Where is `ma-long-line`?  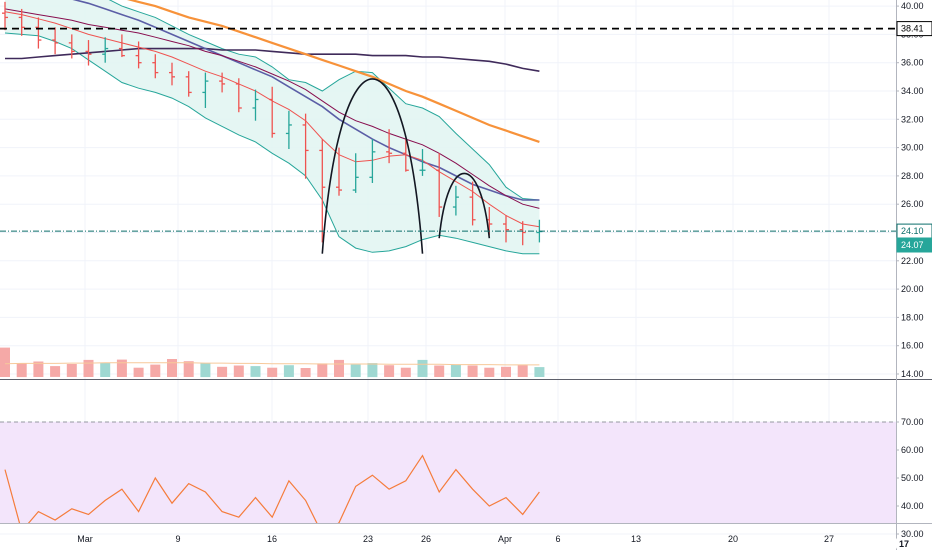
ma-long-line is located at coordinates (272, 59).